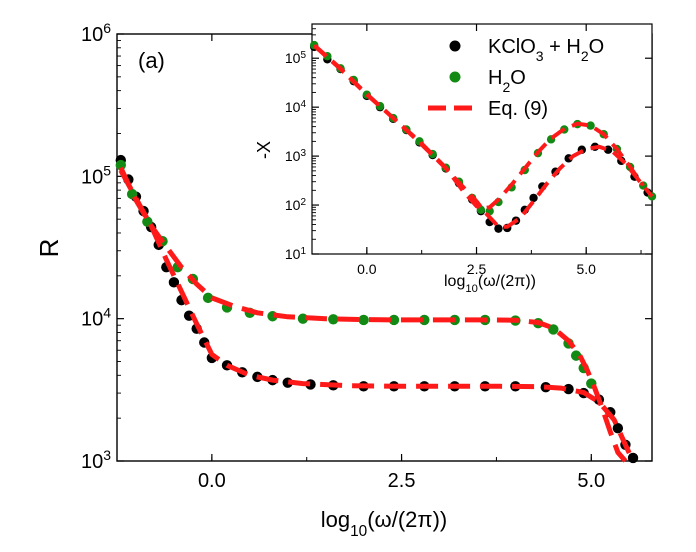  Describe the element at coordinates (490, 284) in the screenshot. I see `inset-x-axis-label: log10(ω/(2π))` at that location.